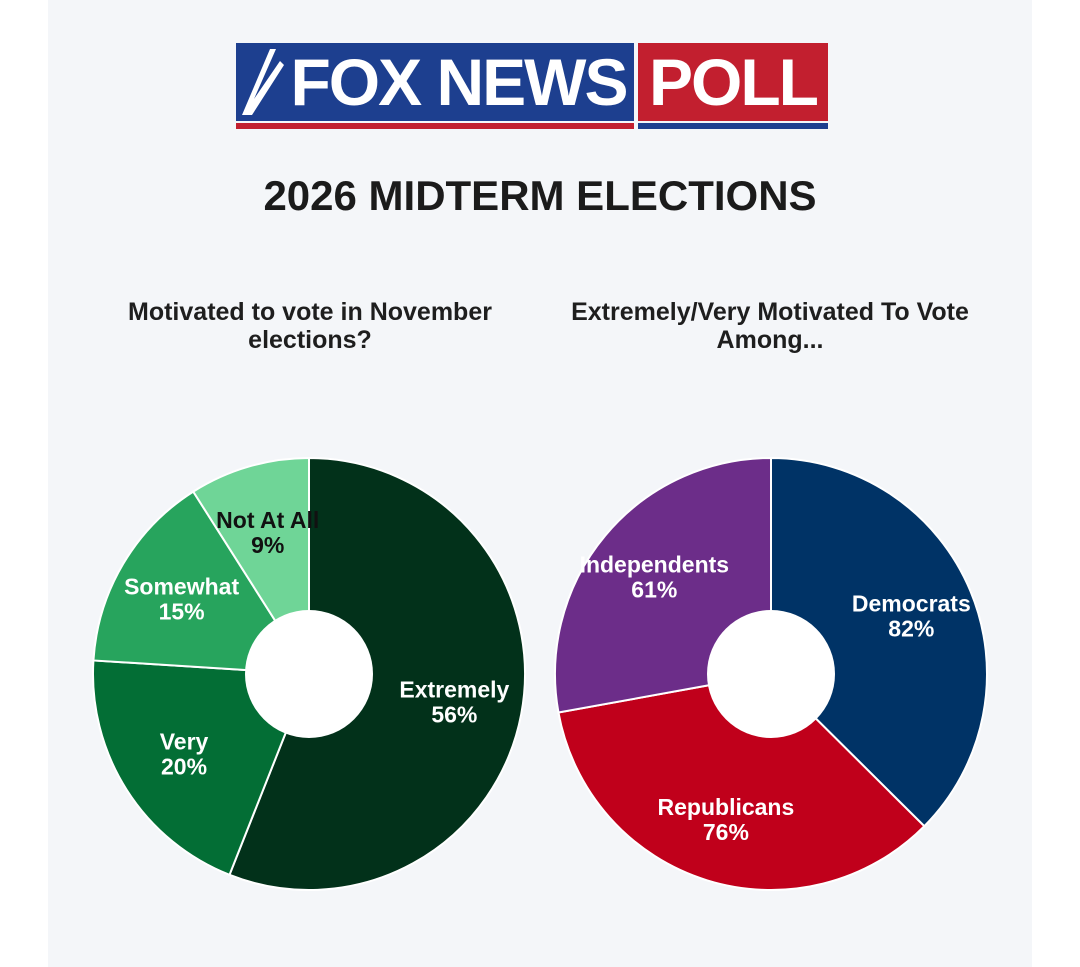  What do you see at coordinates (911, 616) in the screenshot?
I see `slice-label-democrats: Democrats 82%` at bounding box center [911, 616].